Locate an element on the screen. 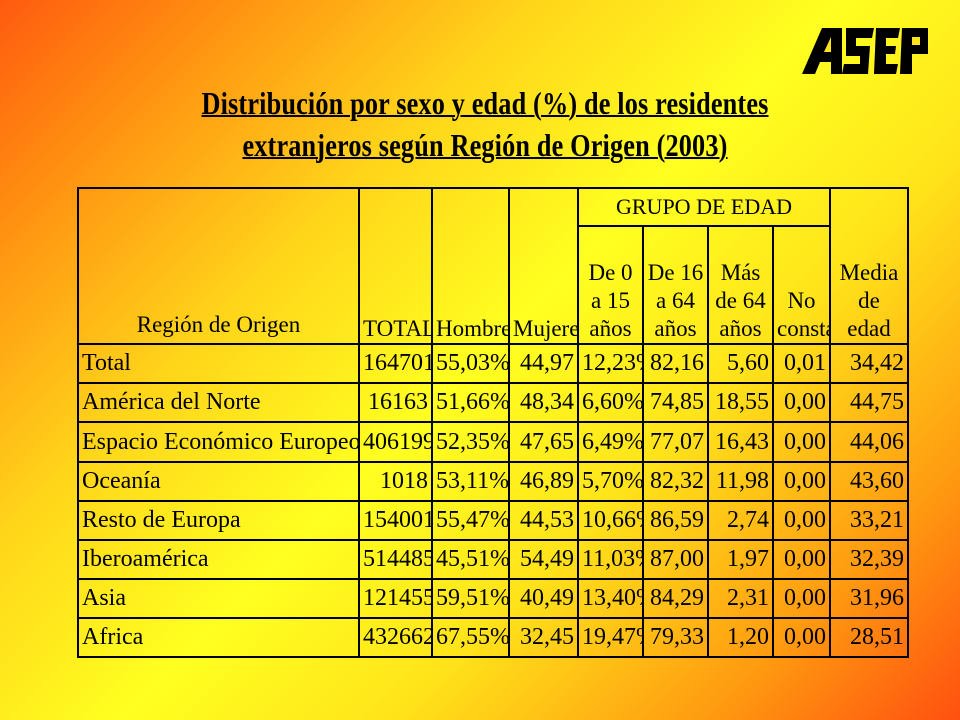  cell-media-edad: 28,51 is located at coordinates (869, 637).